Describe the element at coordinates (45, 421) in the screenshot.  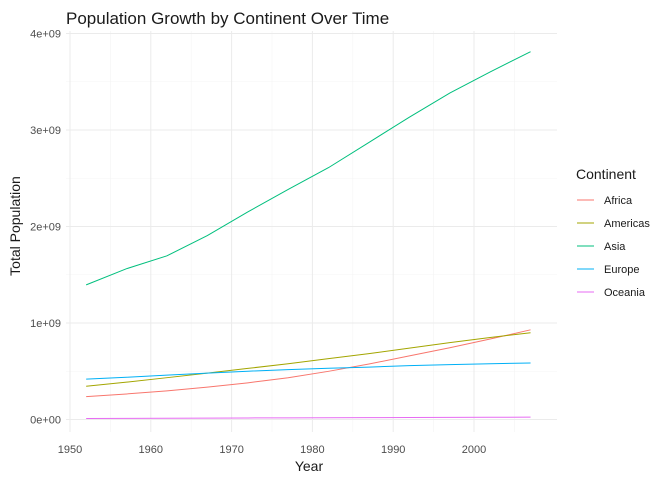
I see `y-tick-label: 0e+00` at that location.